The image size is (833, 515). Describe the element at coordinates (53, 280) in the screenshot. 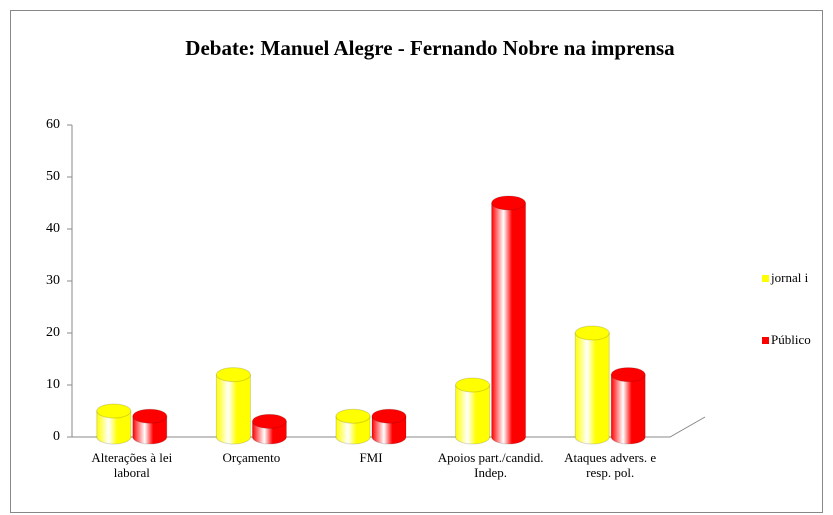

I see `y-tick-label: 30` at that location.